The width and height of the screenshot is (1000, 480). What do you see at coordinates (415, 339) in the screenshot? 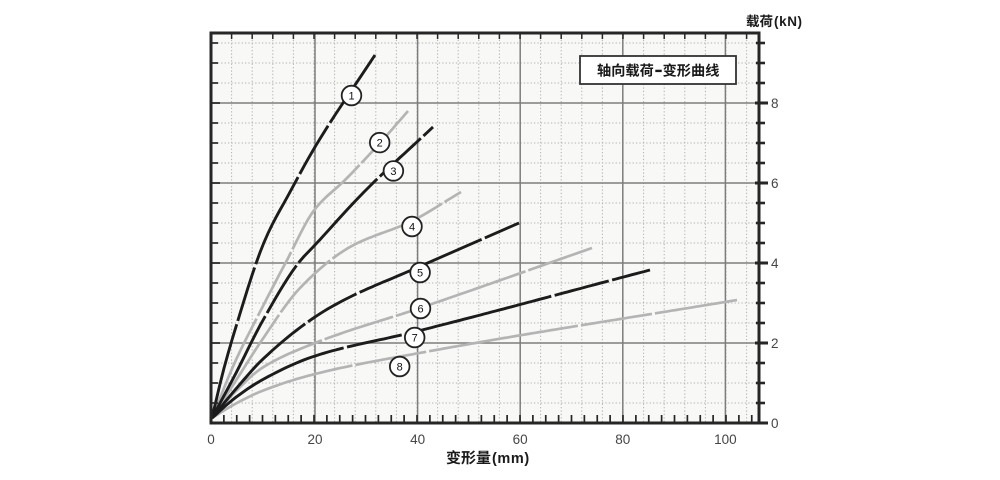
I see `svg-text: 7` at bounding box center [415, 339].